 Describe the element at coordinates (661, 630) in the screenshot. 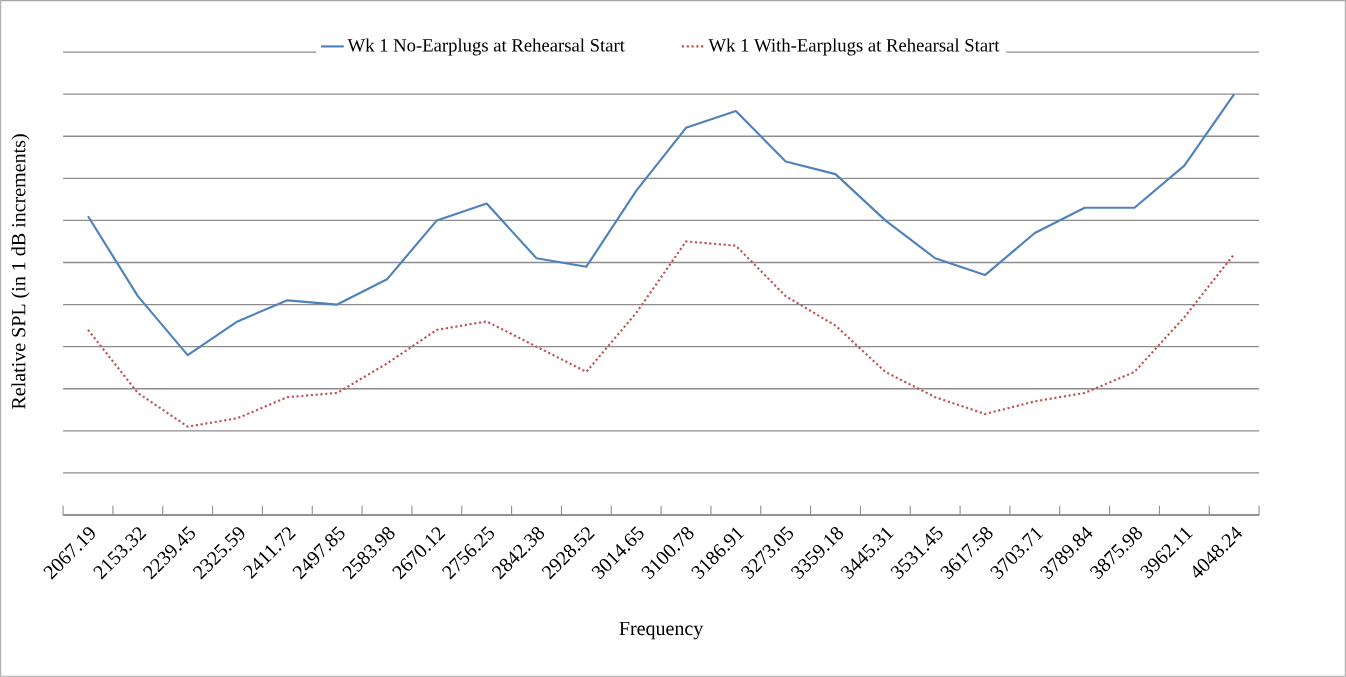

I see `x-axis-title: Frequency` at that location.